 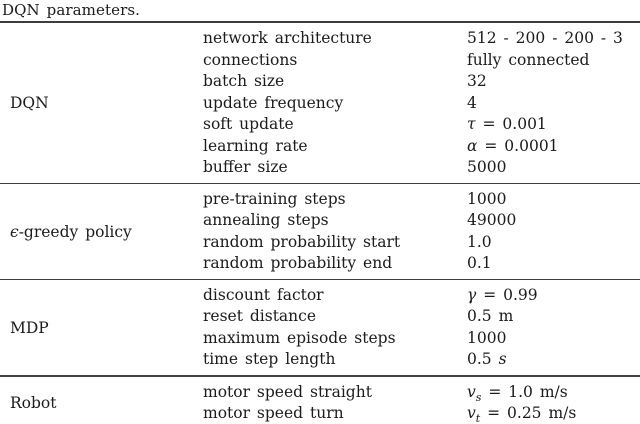 I want to click on param-name: connections, so click(x=250, y=59).